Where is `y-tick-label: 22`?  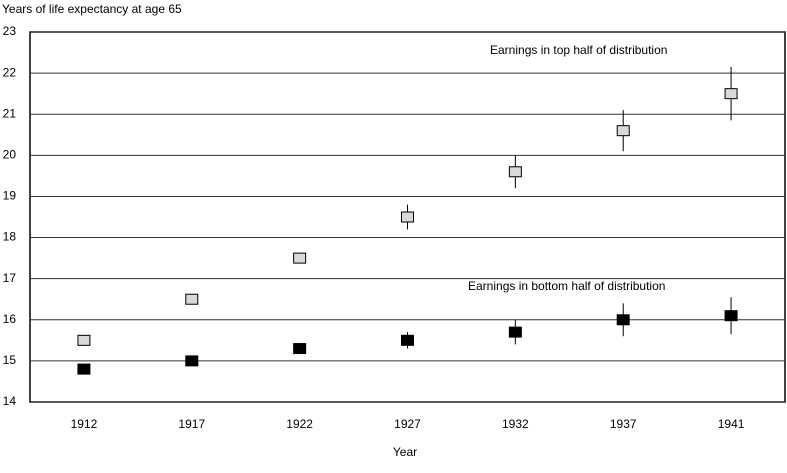 y-tick-label: 22 is located at coordinates (10, 72).